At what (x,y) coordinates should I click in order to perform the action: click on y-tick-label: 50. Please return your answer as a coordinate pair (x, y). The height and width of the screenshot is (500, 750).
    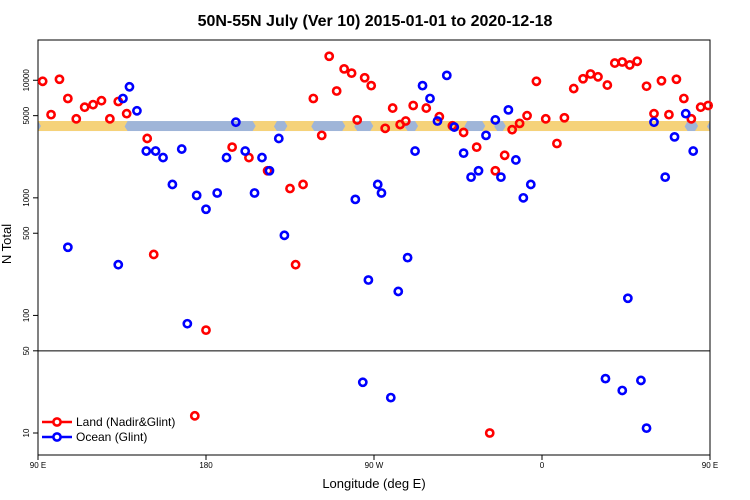
    Looking at the image, I should click on (26, 350).